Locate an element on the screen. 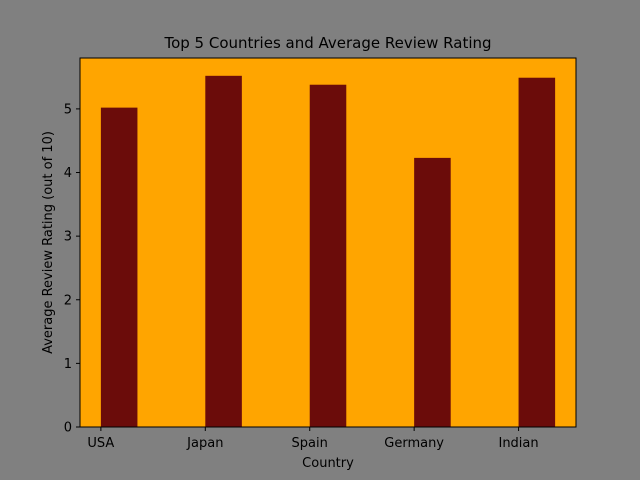 The height and width of the screenshot is (480, 640). x-tick-label: Germany is located at coordinates (414, 443).